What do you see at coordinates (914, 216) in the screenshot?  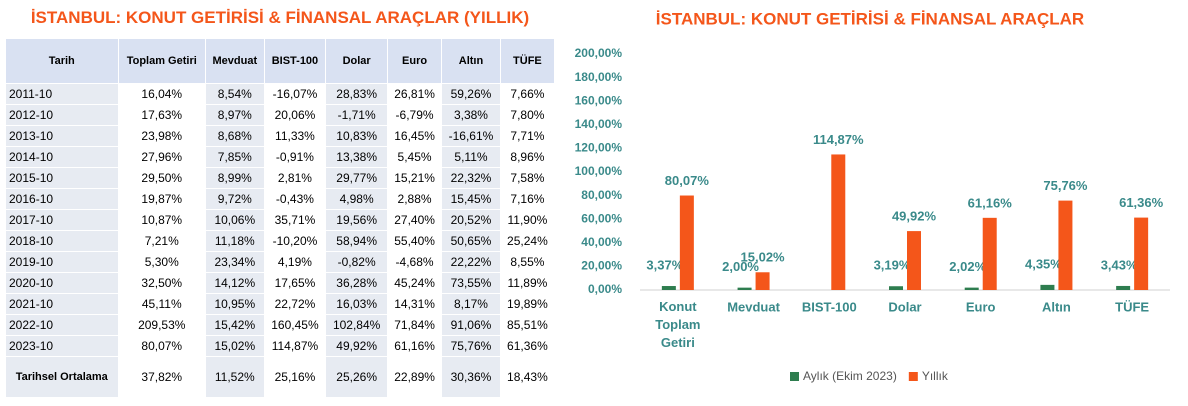 I see `data-label: 49,92%` at bounding box center [914, 216].